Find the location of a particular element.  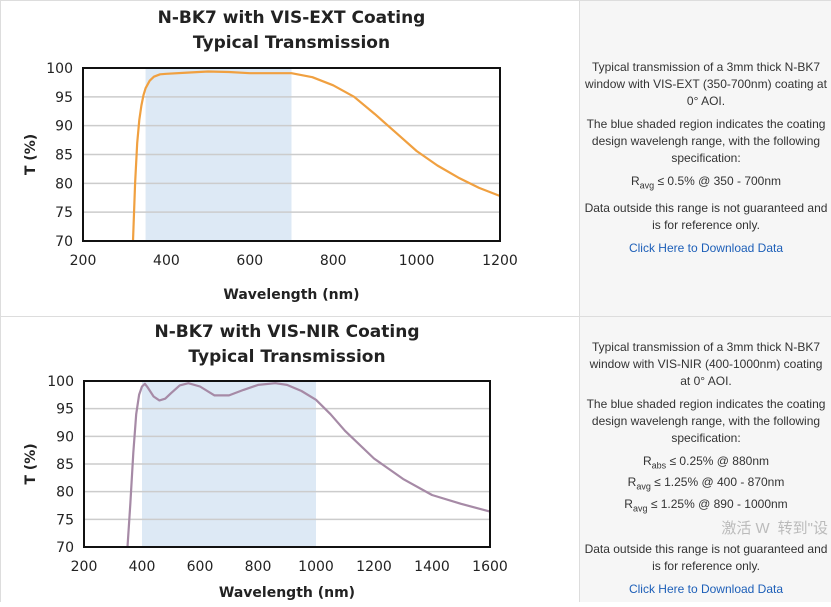

watermark-line: 转到"设 is located at coordinates (802, 529).